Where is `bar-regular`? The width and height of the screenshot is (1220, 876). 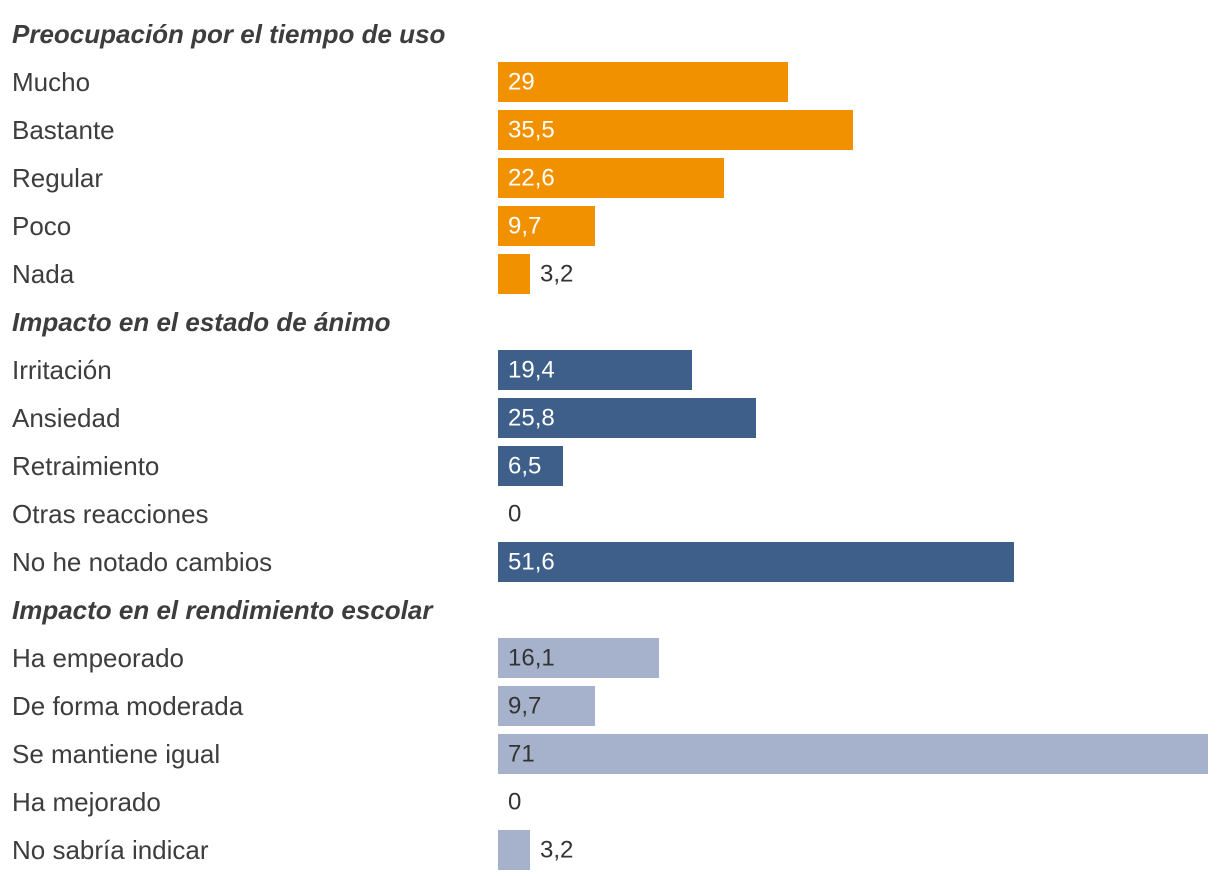 bar-regular is located at coordinates (611, 178).